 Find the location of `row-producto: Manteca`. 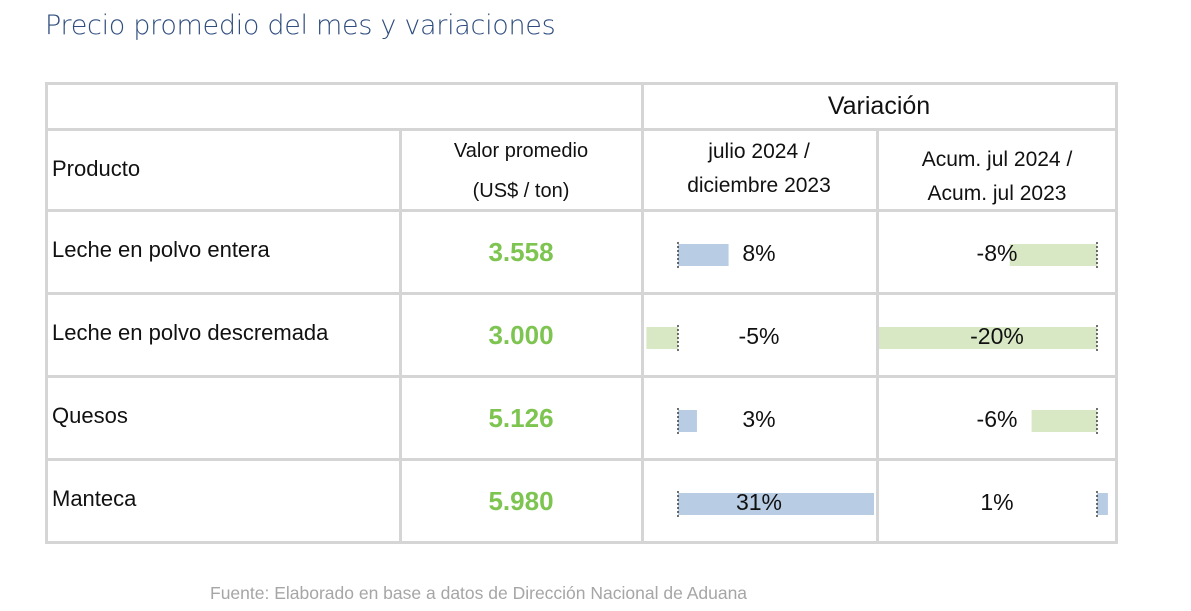

row-producto: Manteca is located at coordinates (94, 498).